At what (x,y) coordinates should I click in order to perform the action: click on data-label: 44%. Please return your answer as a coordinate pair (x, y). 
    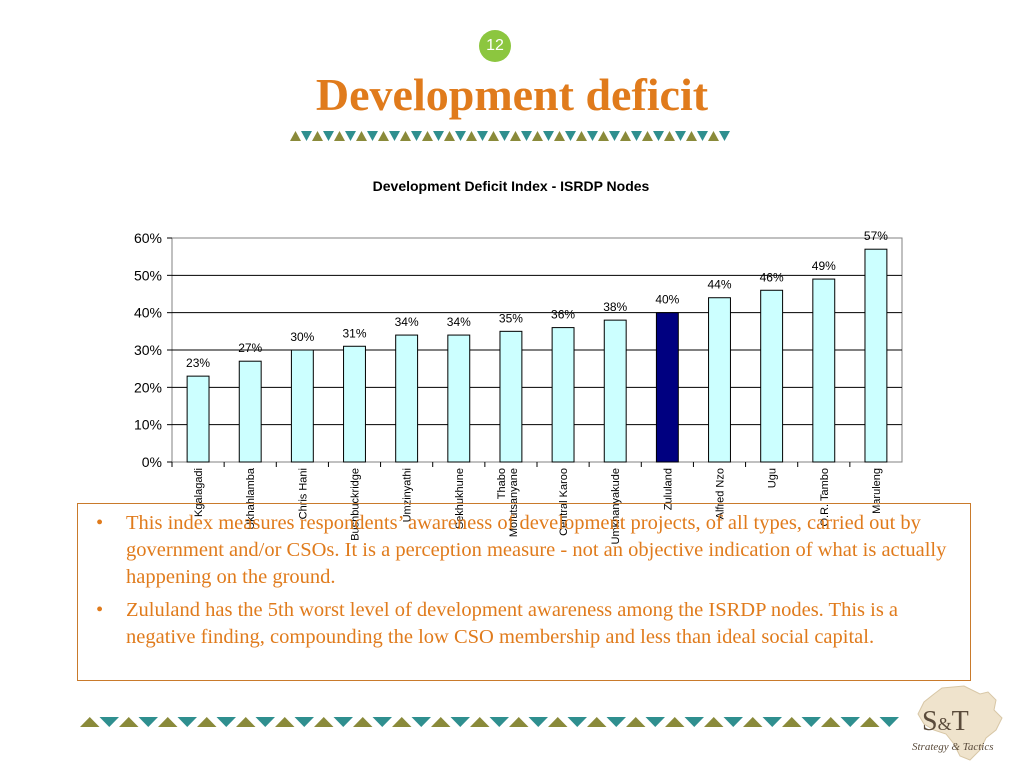
    Looking at the image, I should click on (719, 285).